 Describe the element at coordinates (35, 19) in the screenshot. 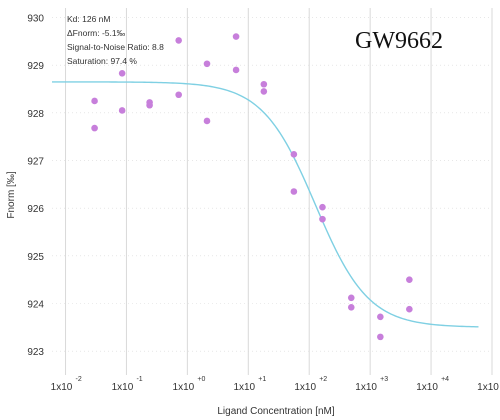

I see `y-tick-label: 930` at that location.